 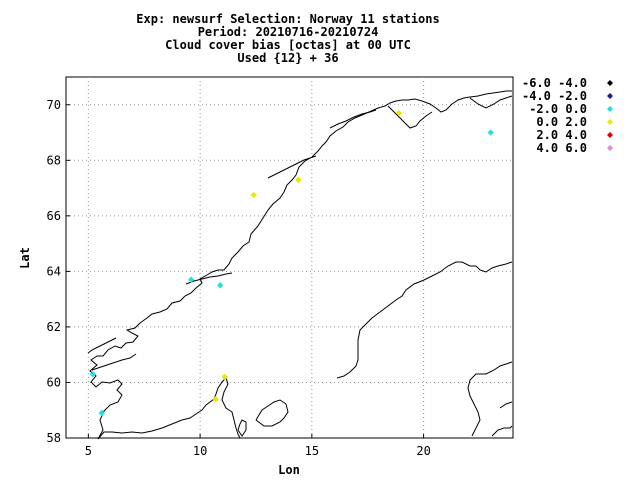 I want to click on coastline-fjord-trondheim, so click(x=209, y=278).